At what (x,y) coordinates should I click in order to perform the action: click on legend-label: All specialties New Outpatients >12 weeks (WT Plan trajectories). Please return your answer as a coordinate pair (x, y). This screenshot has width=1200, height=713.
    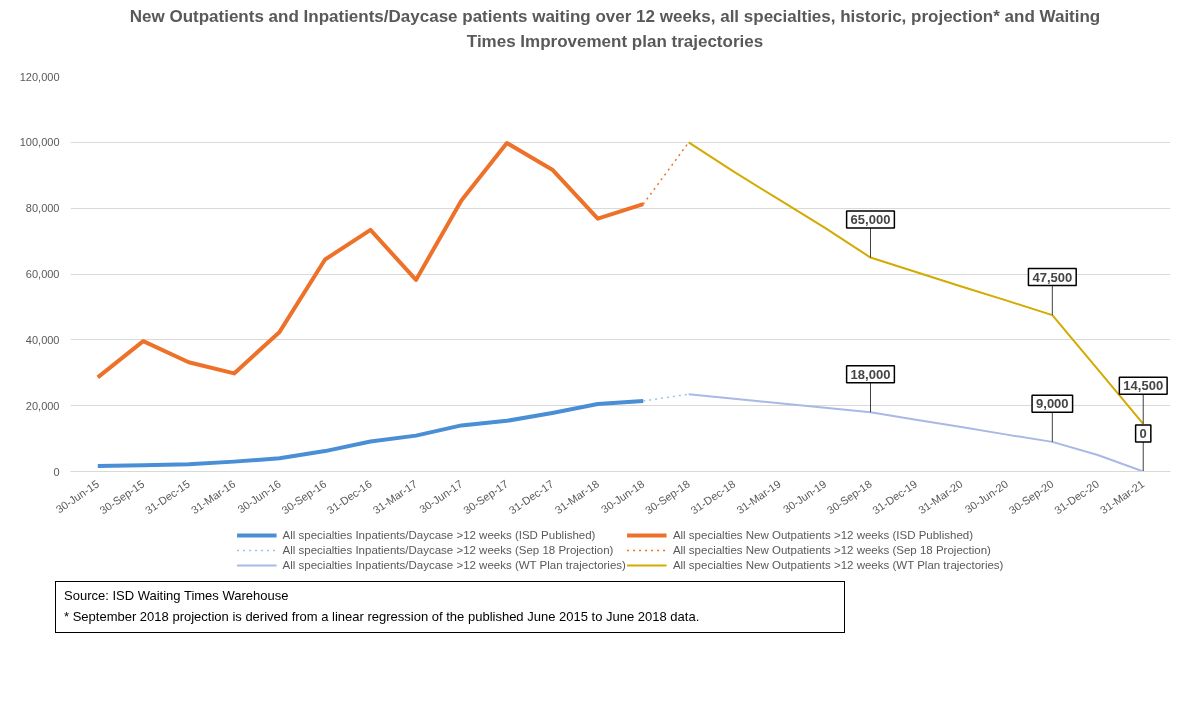
    Looking at the image, I should click on (838, 565).